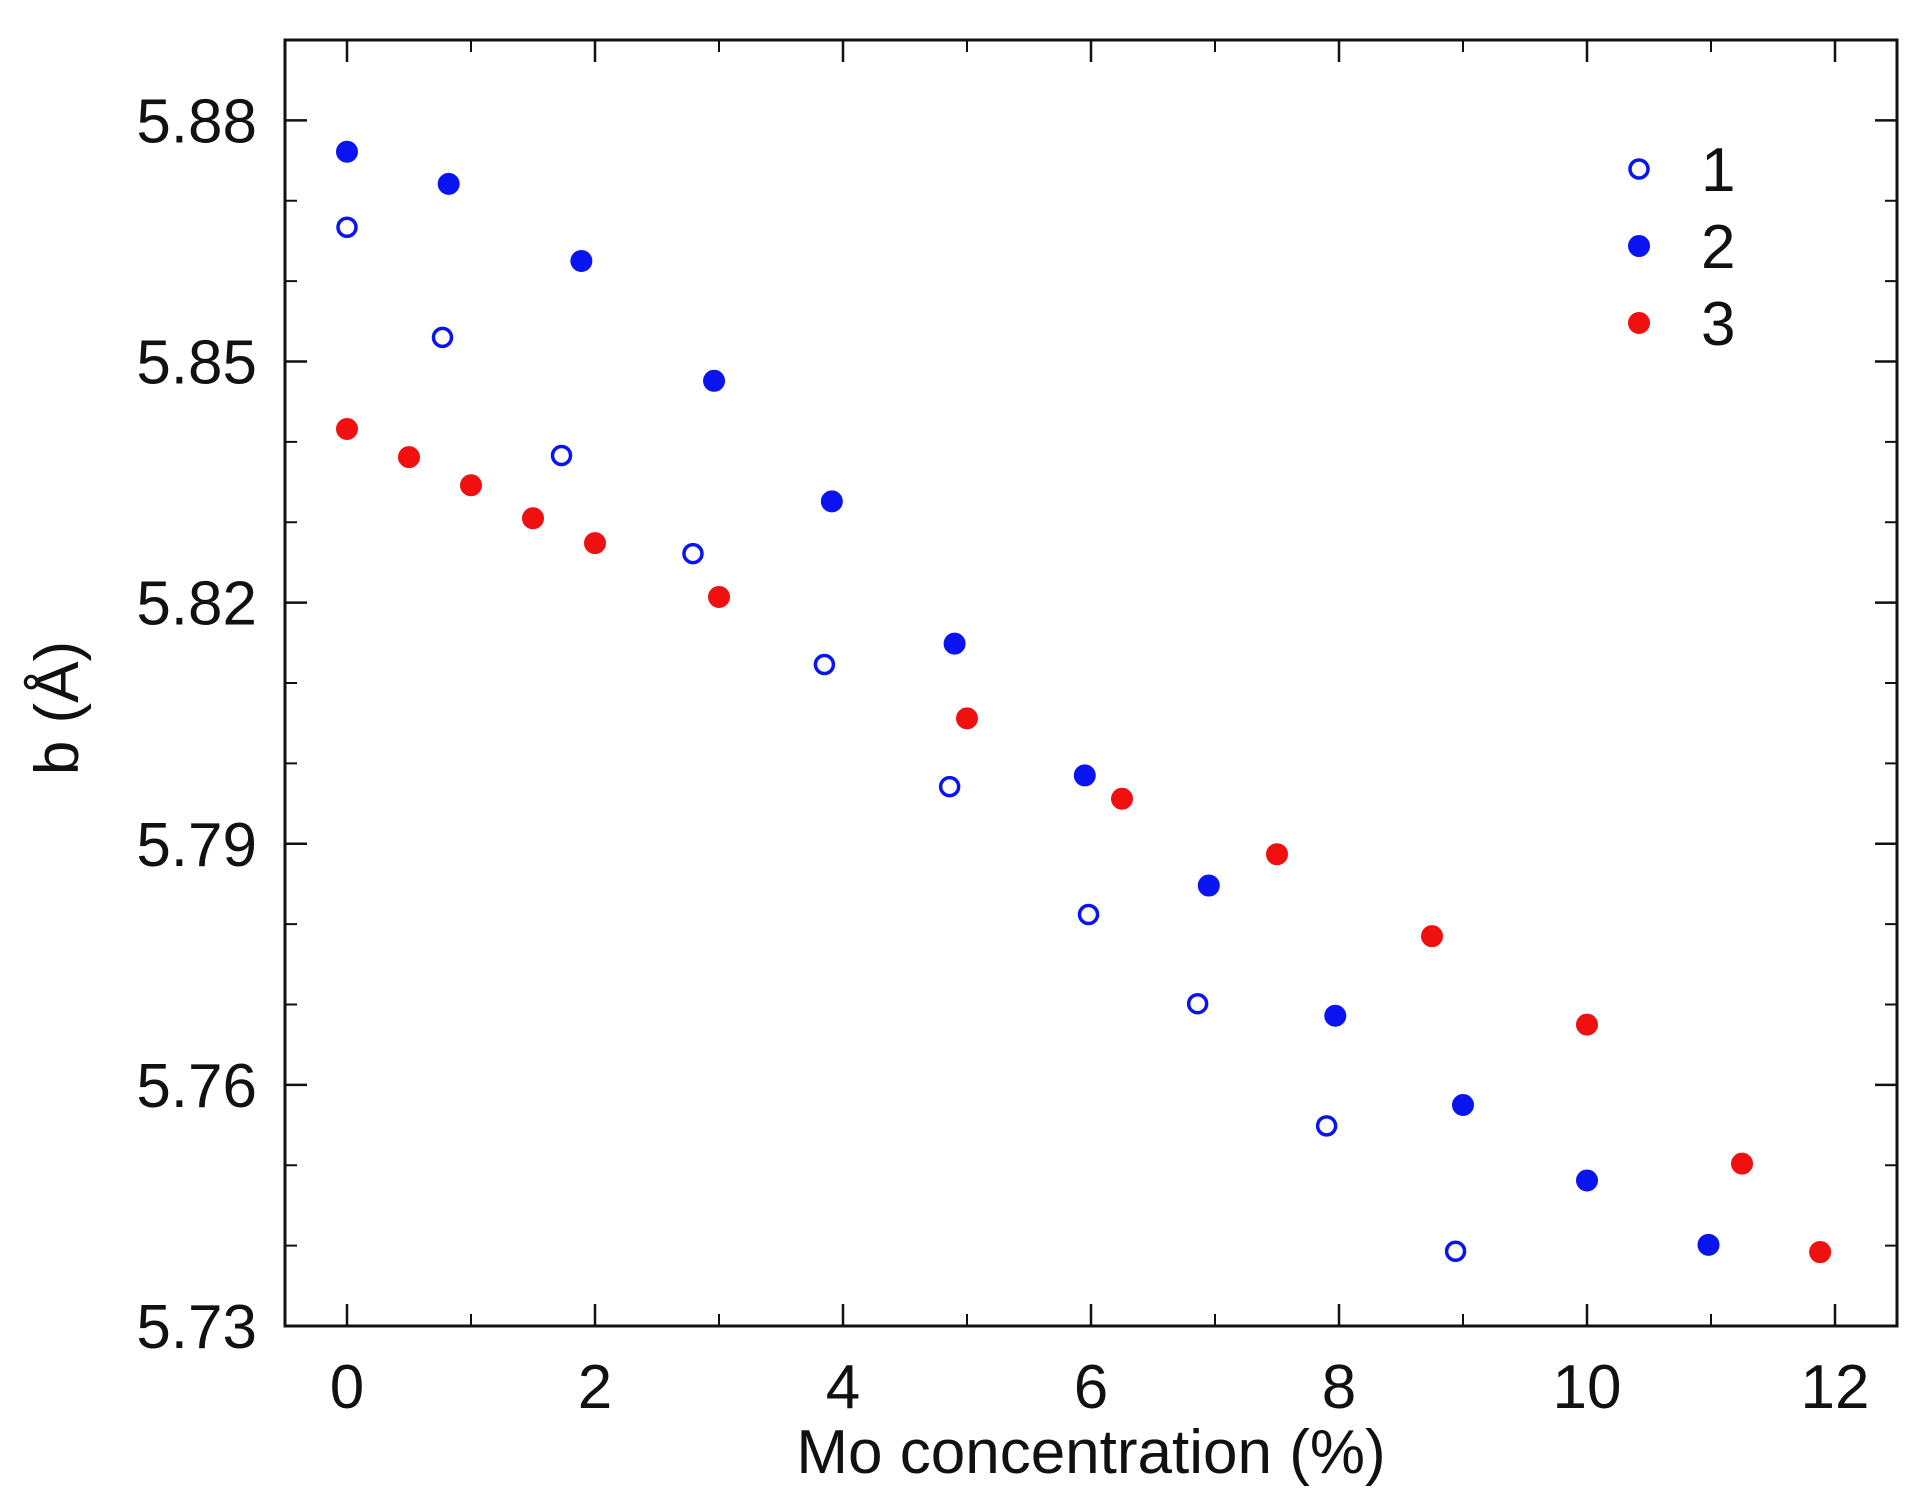  What do you see at coordinates (347, 1387) in the screenshot?
I see `x-tick-label: 0` at bounding box center [347, 1387].